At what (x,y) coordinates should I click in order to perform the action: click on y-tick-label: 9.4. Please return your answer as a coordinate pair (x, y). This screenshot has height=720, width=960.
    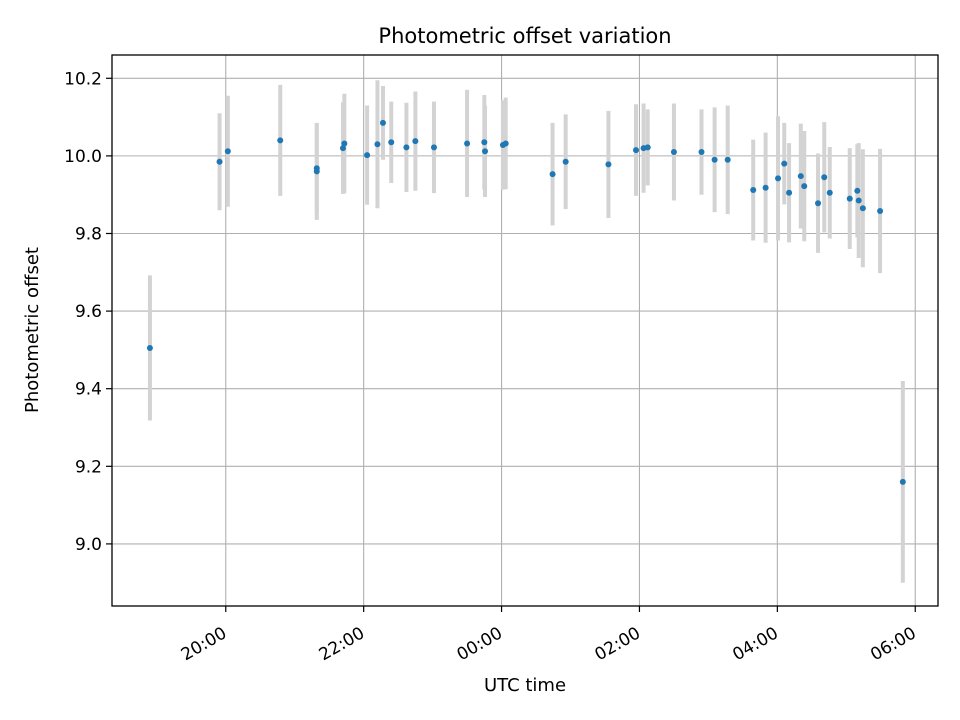
    Looking at the image, I should click on (88, 390).